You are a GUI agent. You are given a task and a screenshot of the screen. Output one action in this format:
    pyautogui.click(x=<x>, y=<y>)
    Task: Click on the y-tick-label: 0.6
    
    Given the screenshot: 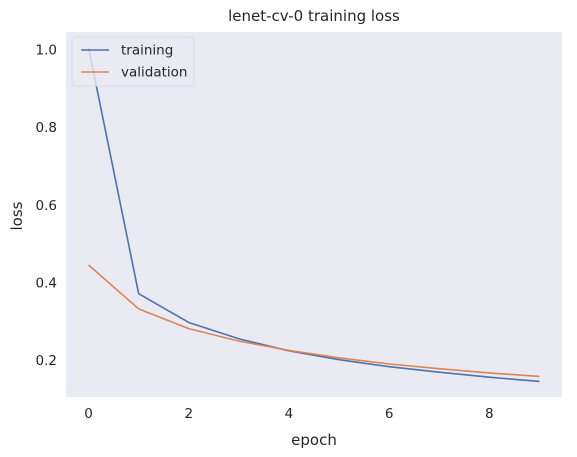 What is the action you would take?
    pyautogui.click(x=46, y=206)
    